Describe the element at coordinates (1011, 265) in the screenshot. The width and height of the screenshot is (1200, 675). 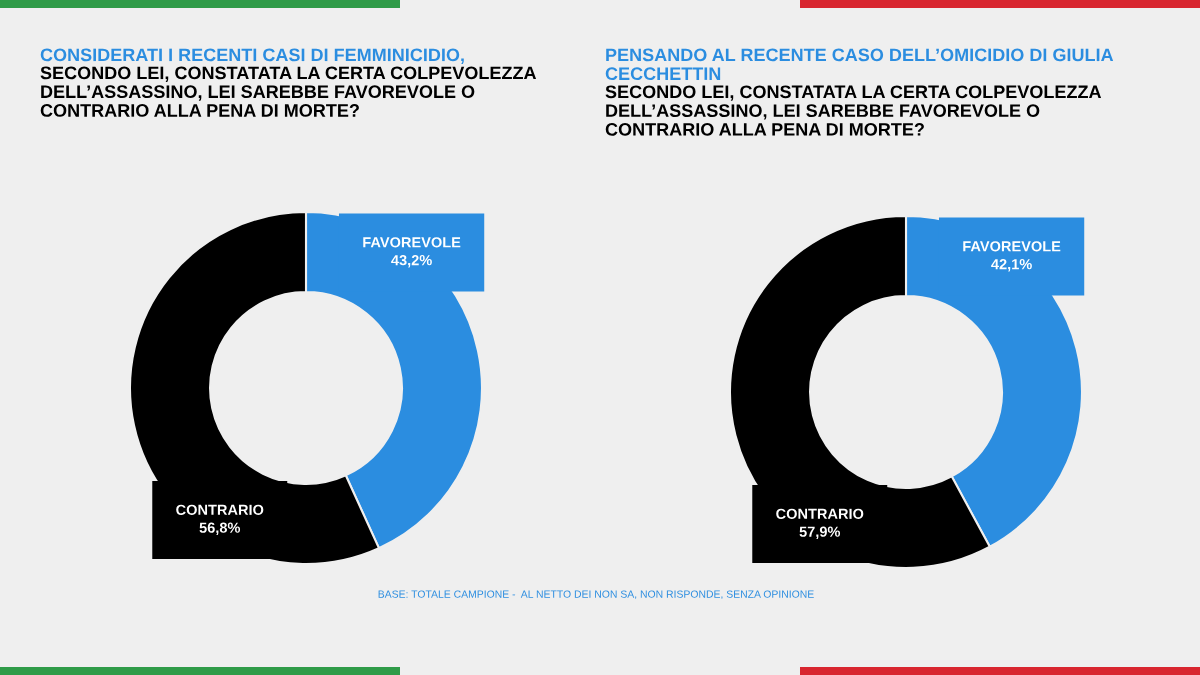
I see `data-label: 42,1%` at that location.